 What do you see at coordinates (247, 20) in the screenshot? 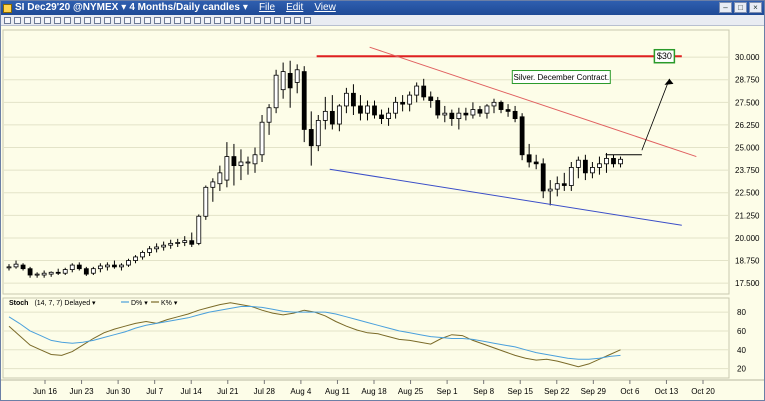
I see `bell-icon` at bounding box center [247, 20].